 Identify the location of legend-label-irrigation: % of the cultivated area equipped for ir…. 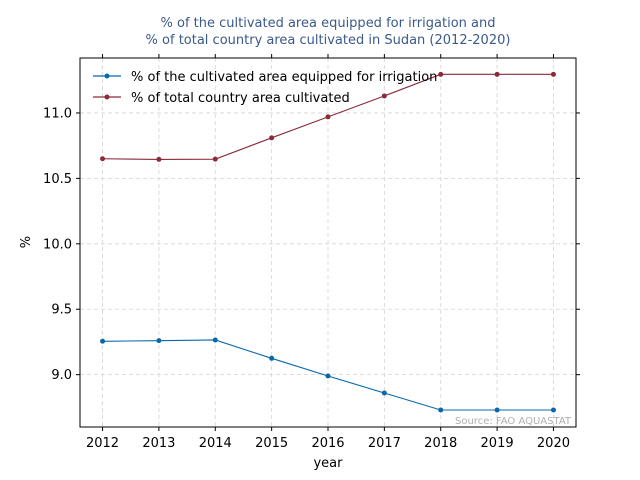
(284, 77).